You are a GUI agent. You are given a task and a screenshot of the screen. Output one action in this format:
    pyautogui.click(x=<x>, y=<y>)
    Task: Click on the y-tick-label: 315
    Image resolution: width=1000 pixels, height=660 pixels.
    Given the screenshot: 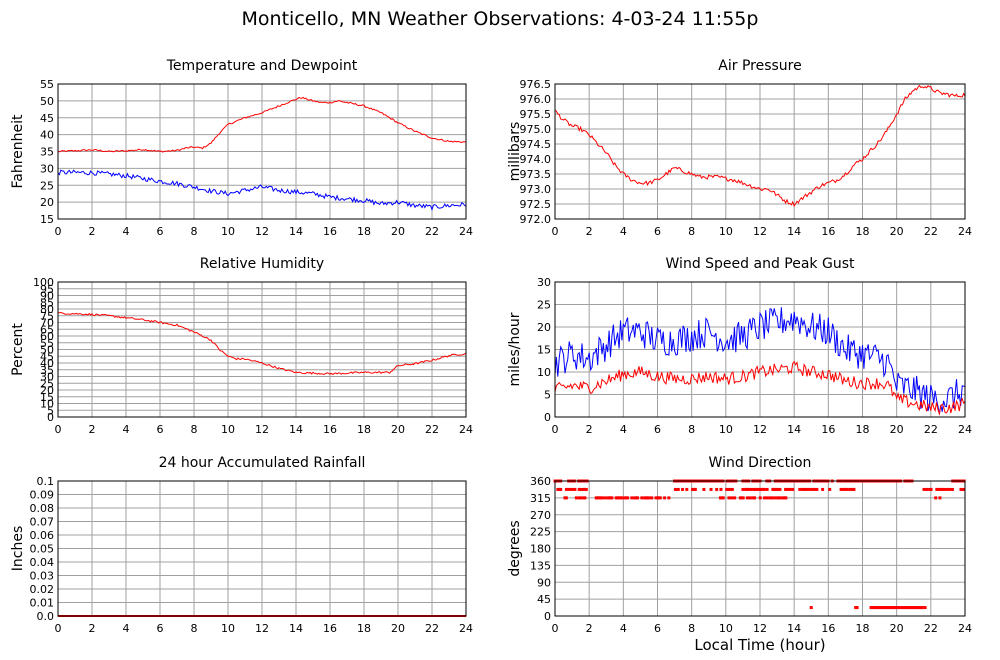 What is the action you would take?
    pyautogui.click(x=540, y=498)
    